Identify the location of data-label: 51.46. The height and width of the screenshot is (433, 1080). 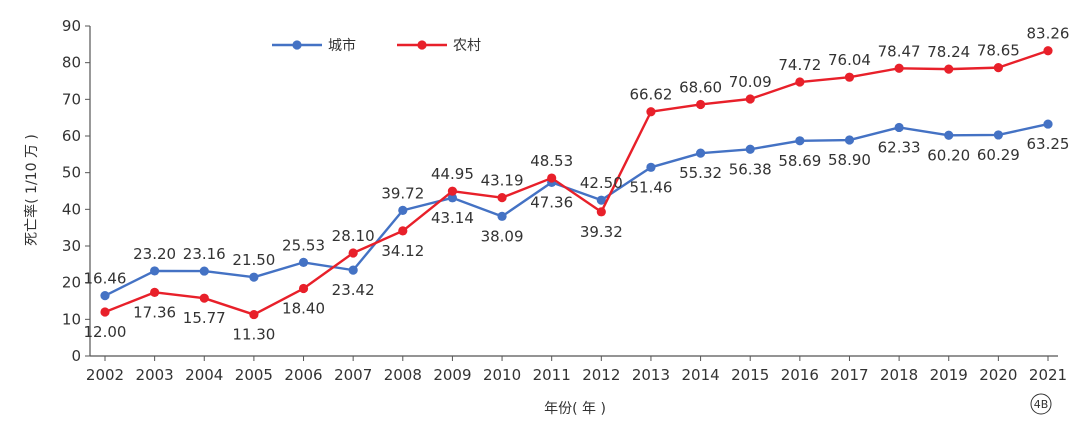
(650, 187).